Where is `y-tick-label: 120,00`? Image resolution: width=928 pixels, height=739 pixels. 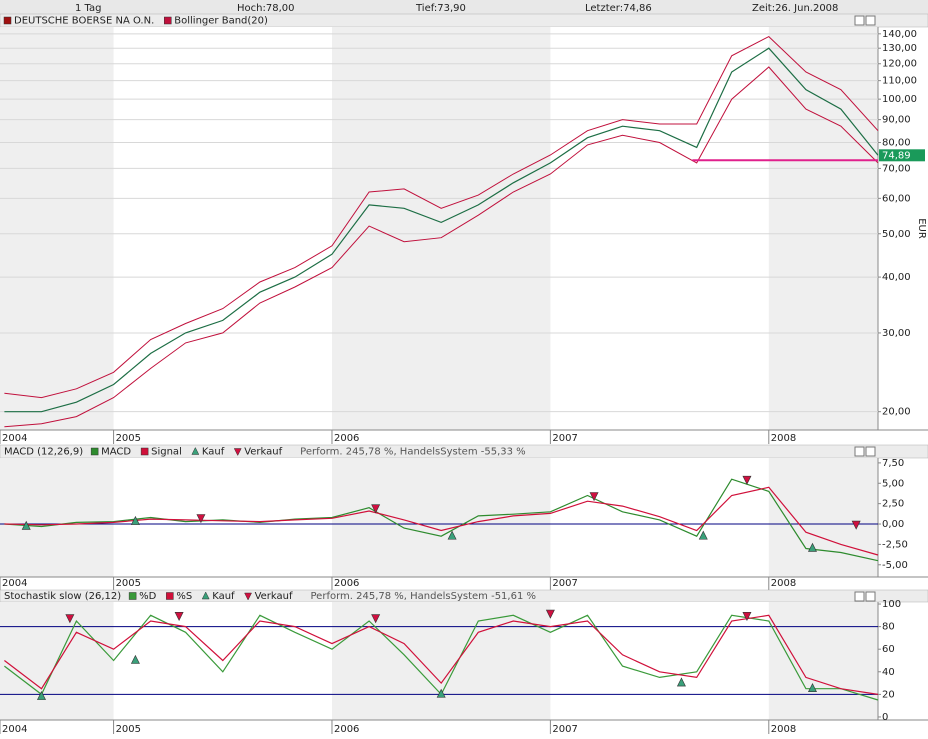
y-tick-label: 120,00 is located at coordinates (899, 64).